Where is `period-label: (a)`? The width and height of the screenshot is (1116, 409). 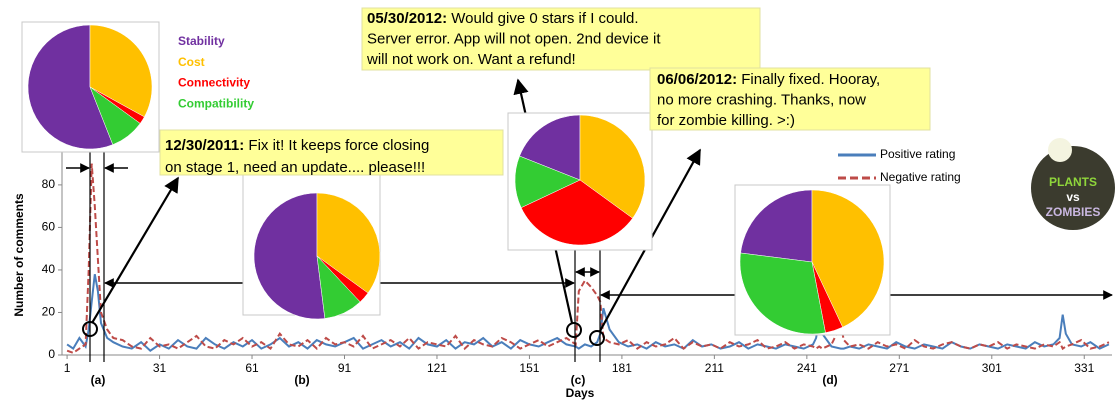
period-label: (a) is located at coordinates (98, 380).